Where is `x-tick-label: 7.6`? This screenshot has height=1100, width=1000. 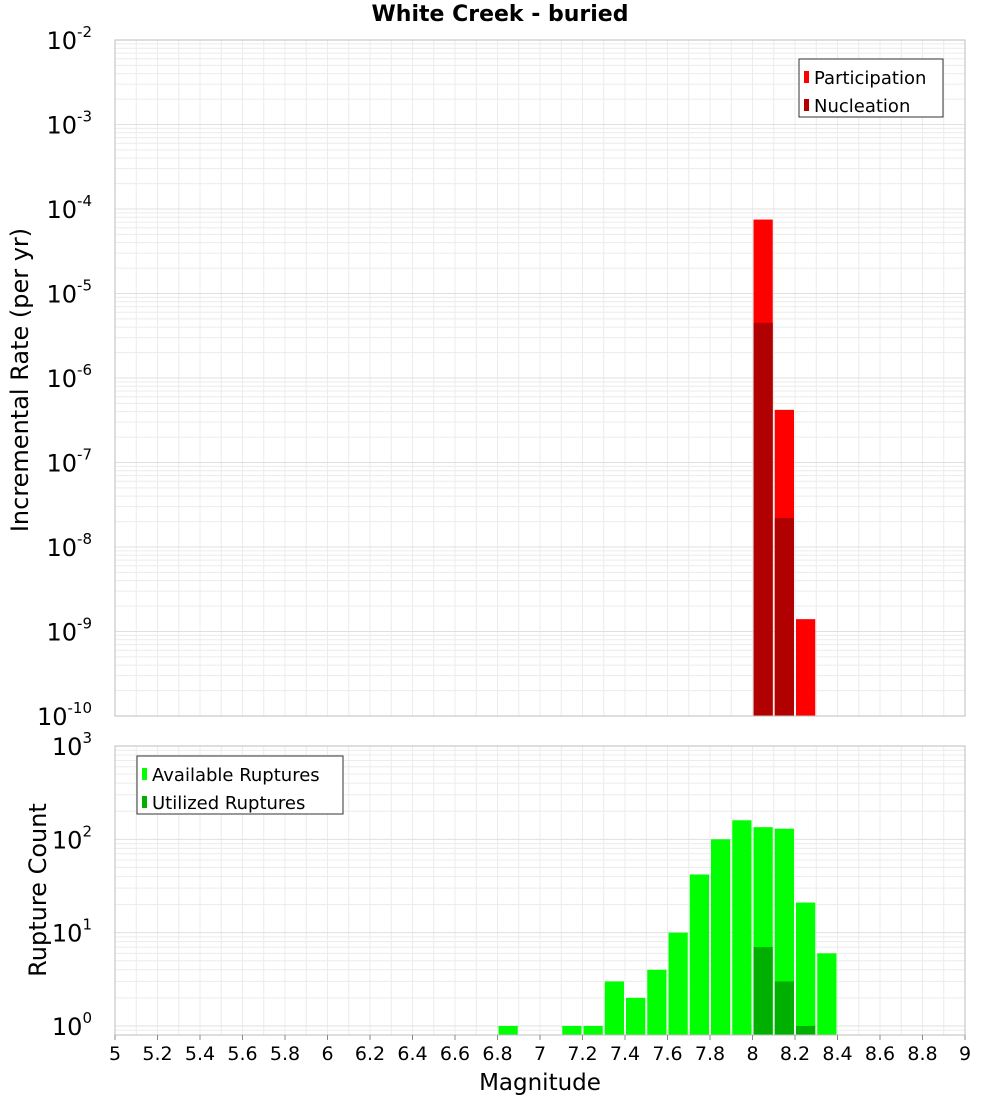 x-tick-label: 7.6 is located at coordinates (667, 1054).